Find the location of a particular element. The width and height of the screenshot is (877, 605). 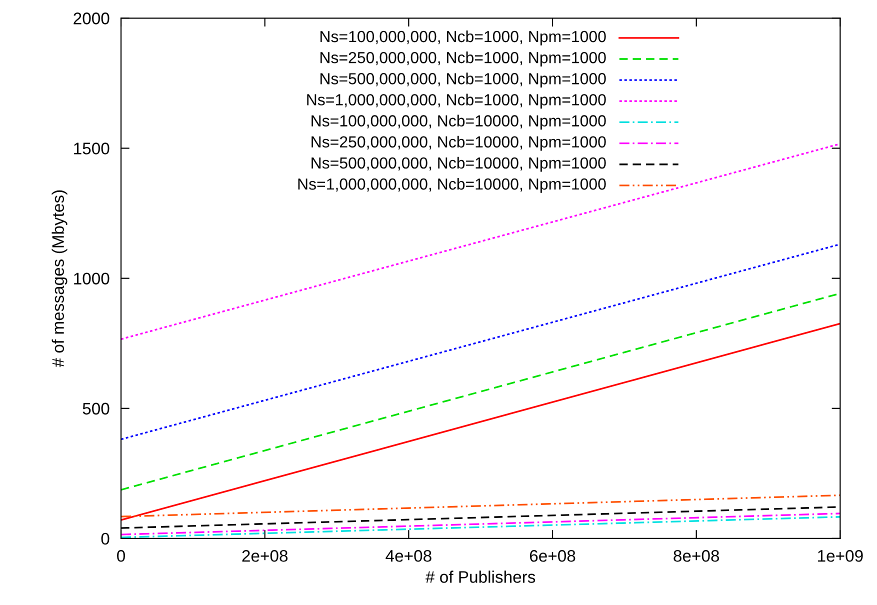

x-tick-label: 4e+08 is located at coordinates (409, 556).